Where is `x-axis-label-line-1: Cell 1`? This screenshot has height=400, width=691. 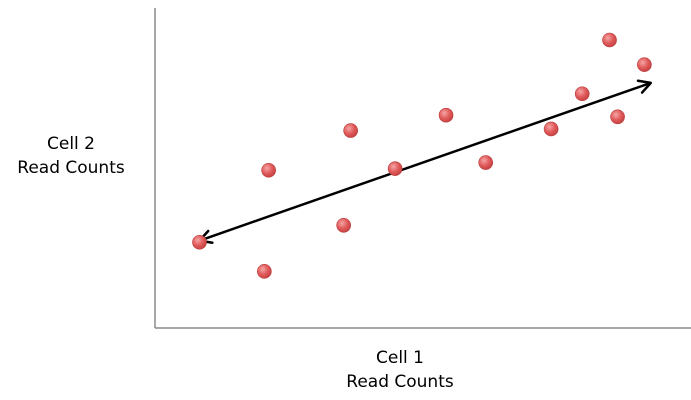
x-axis-label-line-1: Cell 1 is located at coordinates (400, 358).